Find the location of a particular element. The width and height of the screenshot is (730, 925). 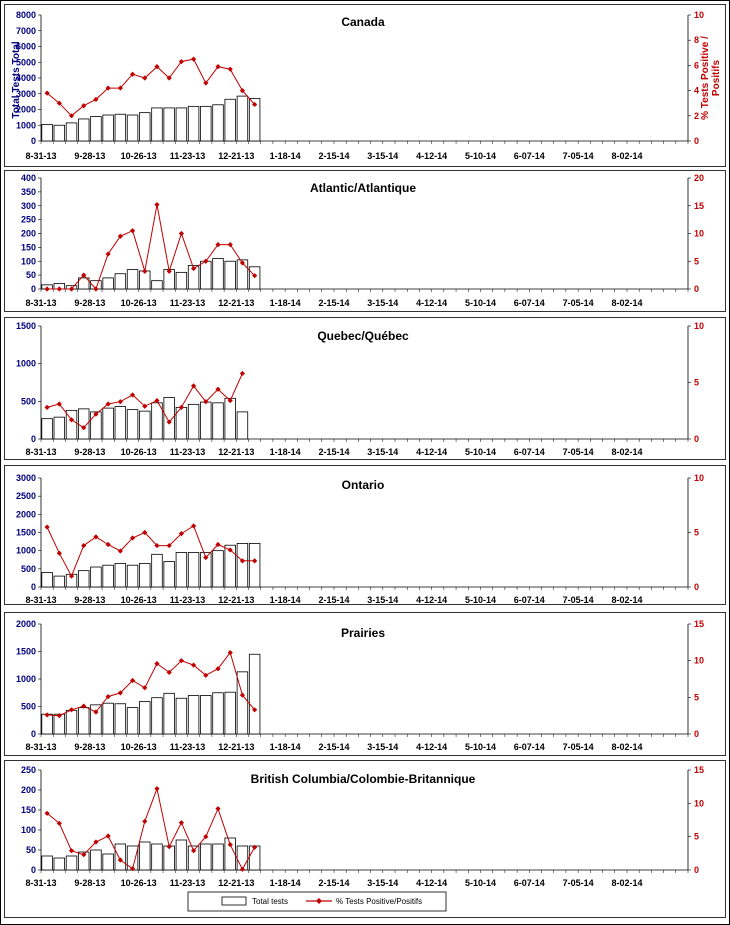

left-tick-label: 1500 is located at coordinates (26, 533).